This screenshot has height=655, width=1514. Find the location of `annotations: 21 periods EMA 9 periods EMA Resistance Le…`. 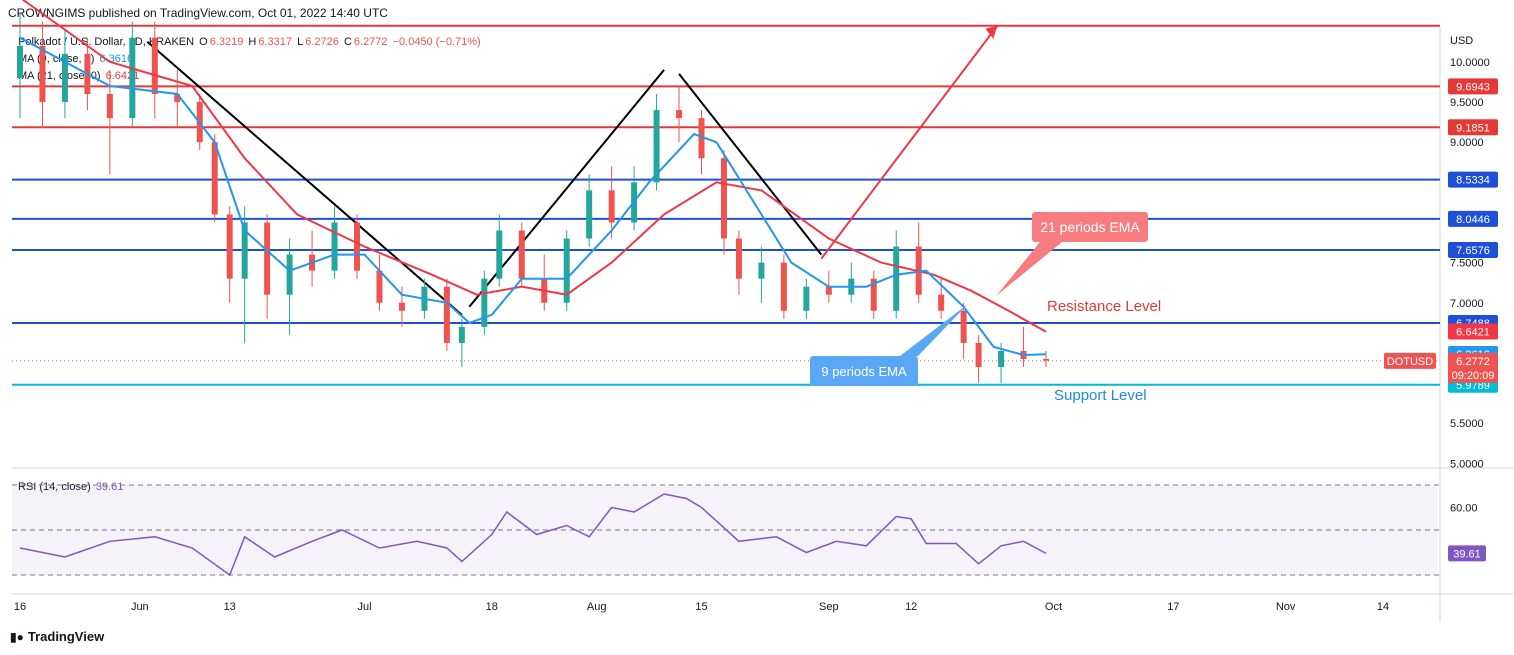

annotations: 21 periods EMA 9 periods EMA Resistance Le… is located at coordinates (985, 308).